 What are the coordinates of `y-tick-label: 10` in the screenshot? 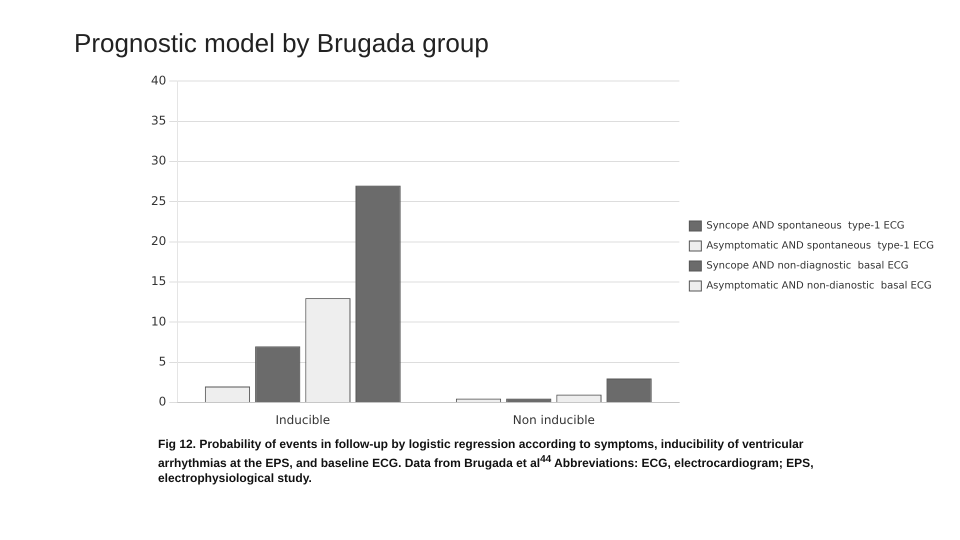 It's located at (158, 321).